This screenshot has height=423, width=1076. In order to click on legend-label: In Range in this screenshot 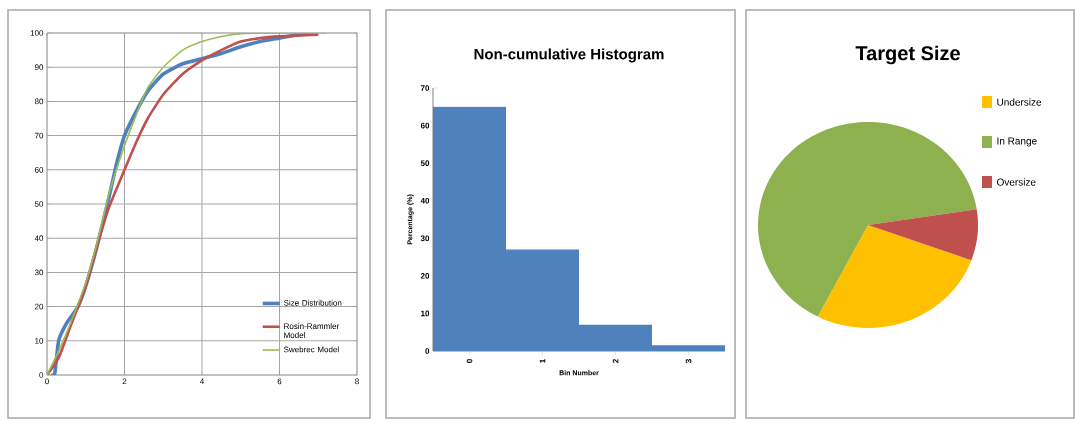, I will do `click(1017, 142)`.